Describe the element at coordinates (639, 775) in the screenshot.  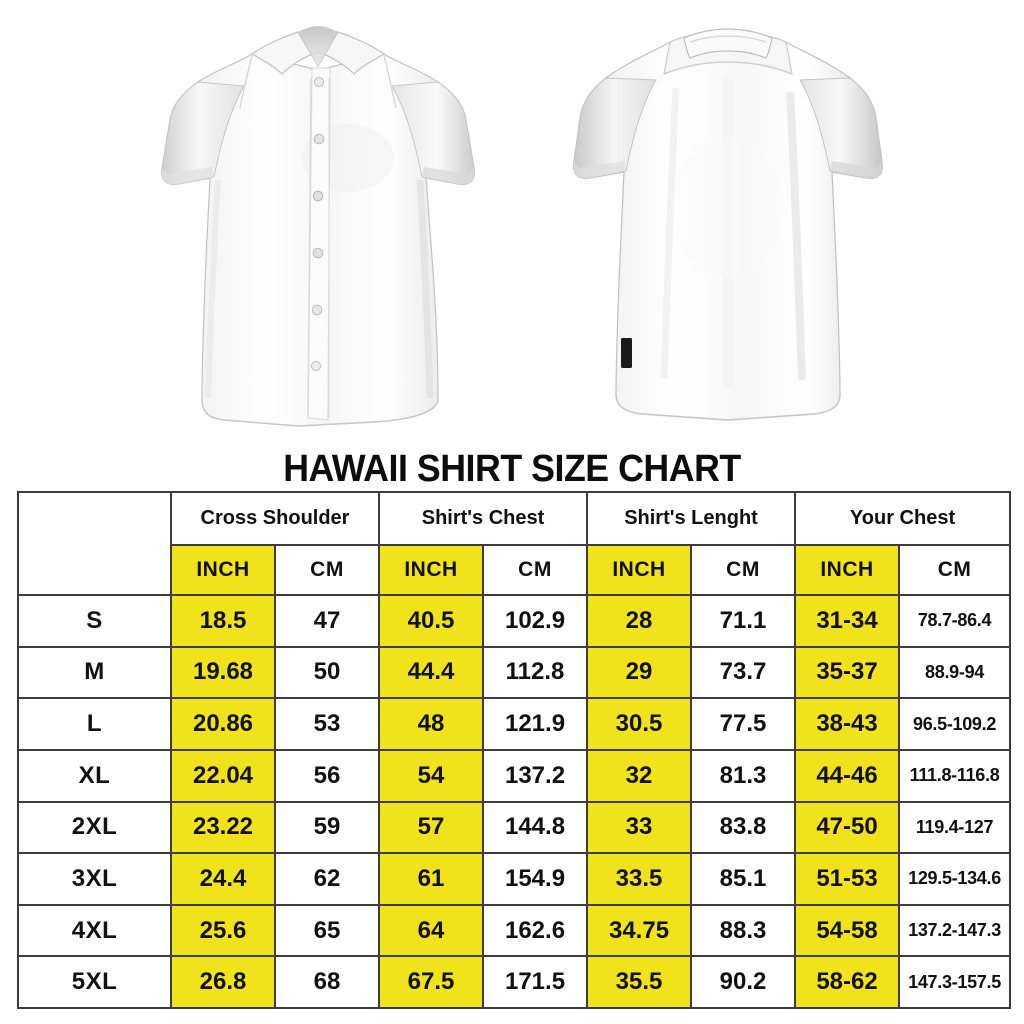
I see `cell-xl-shirts-length-inch: 32` at that location.